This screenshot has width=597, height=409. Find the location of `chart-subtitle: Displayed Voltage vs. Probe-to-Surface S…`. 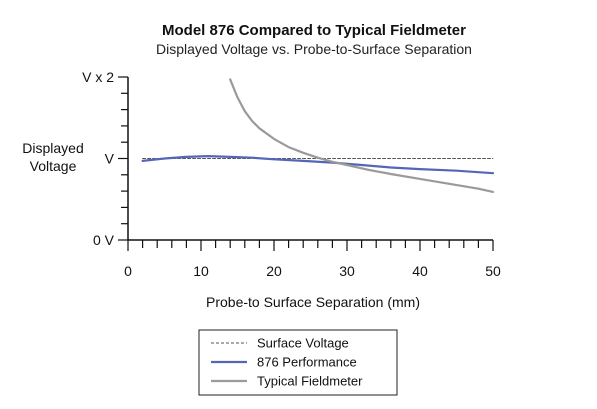

chart-subtitle: Displayed Voltage vs. Probe-to-Surface S… is located at coordinates (314, 49).